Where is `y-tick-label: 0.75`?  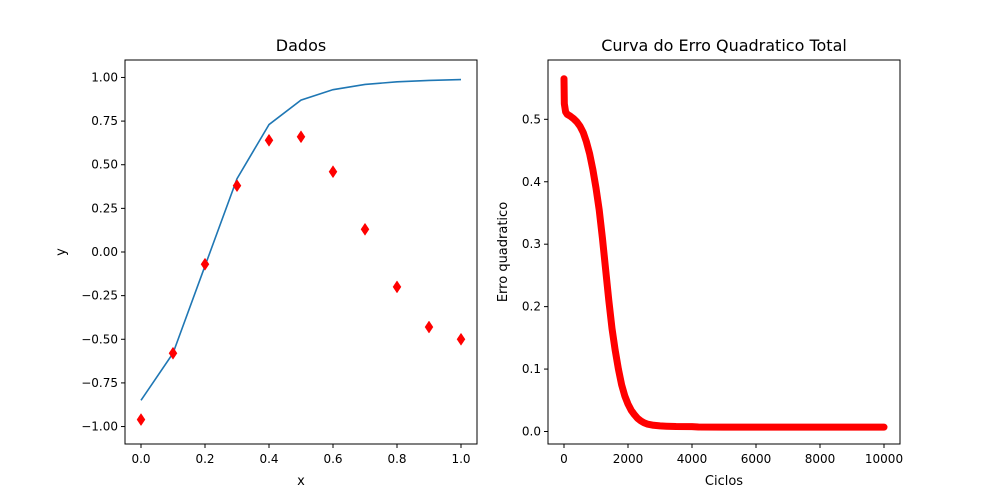
y-tick-label: 0.75 is located at coordinates (104, 121).